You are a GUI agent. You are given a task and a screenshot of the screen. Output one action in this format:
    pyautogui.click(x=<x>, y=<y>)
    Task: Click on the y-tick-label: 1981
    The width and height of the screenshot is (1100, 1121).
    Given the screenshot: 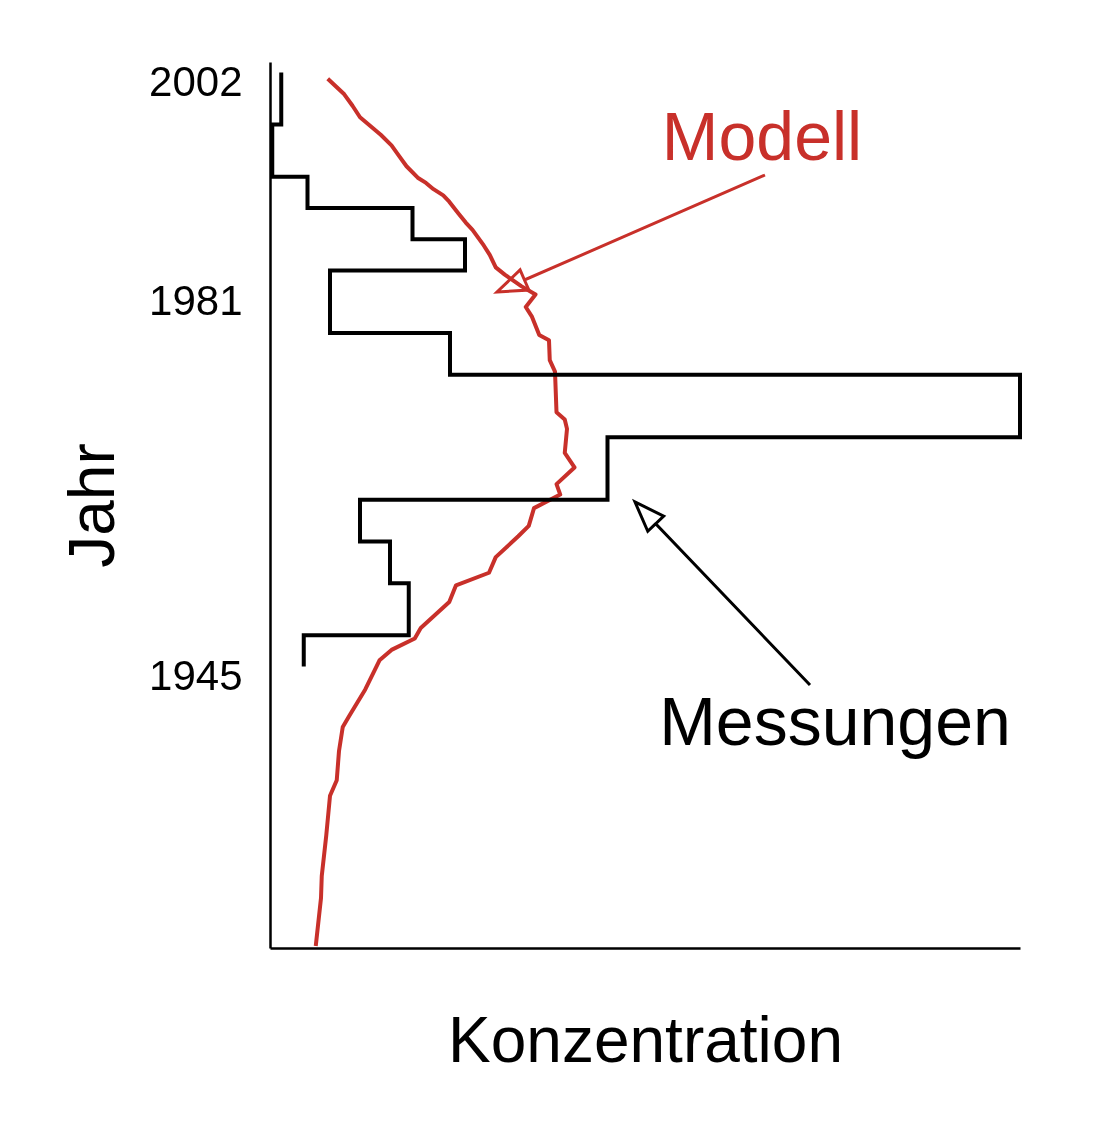 What is the action you would take?
    pyautogui.click(x=196, y=301)
    